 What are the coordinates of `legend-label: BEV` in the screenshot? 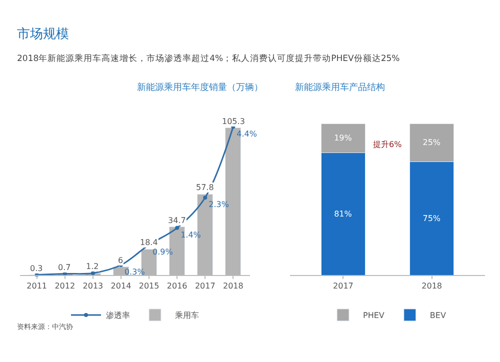 It's located at (438, 315).